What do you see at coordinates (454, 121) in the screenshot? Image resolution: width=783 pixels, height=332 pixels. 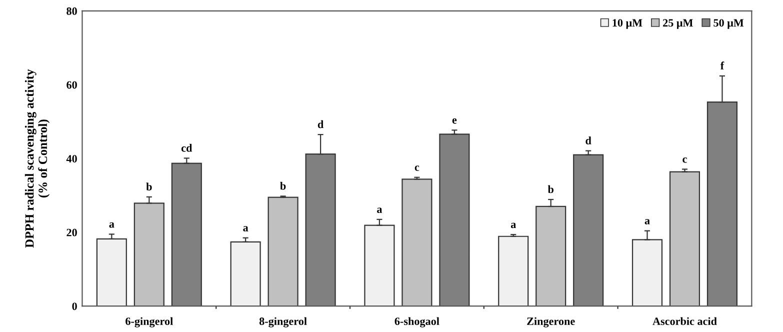 I see `annotation: e` at bounding box center [454, 121].